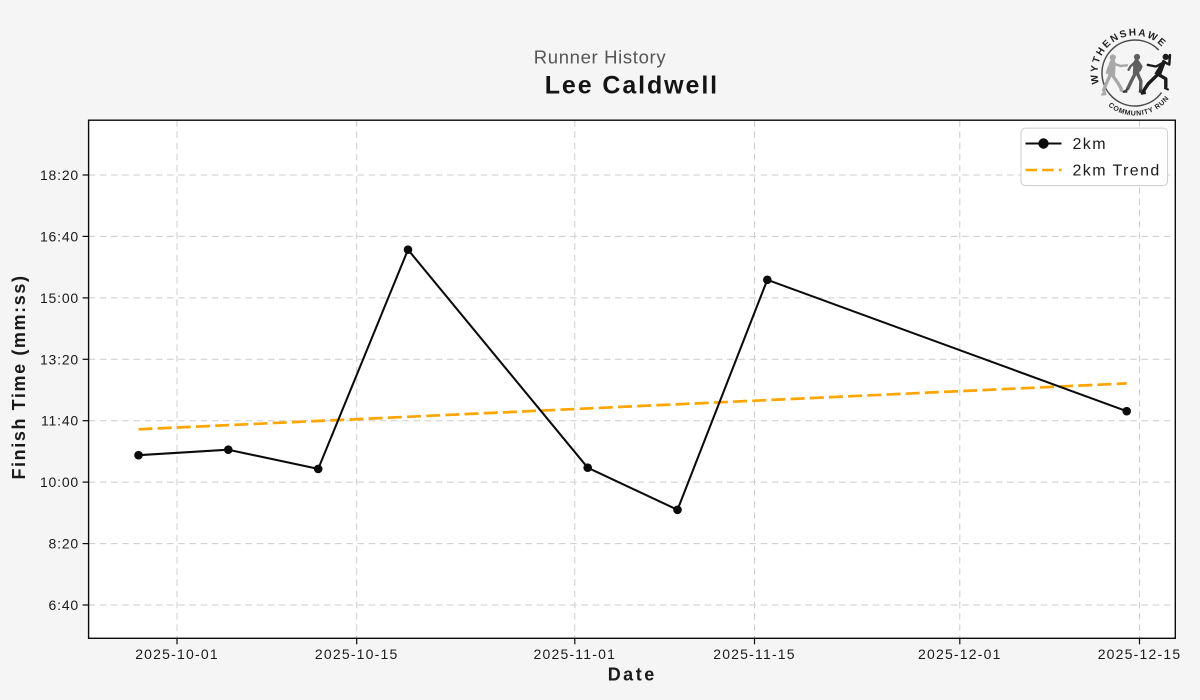 This screenshot has height=700, width=1200. Describe the element at coordinates (1140, 654) in the screenshot. I see `svg-text: 2025-12-15` at that location.